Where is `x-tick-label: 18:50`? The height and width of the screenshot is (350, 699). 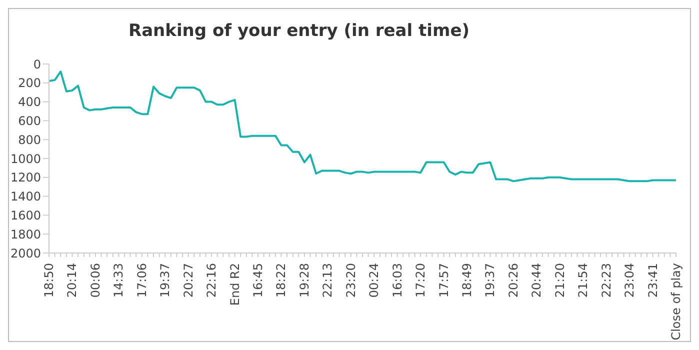
x-tick-label: 18:50 is located at coordinates (49, 280).